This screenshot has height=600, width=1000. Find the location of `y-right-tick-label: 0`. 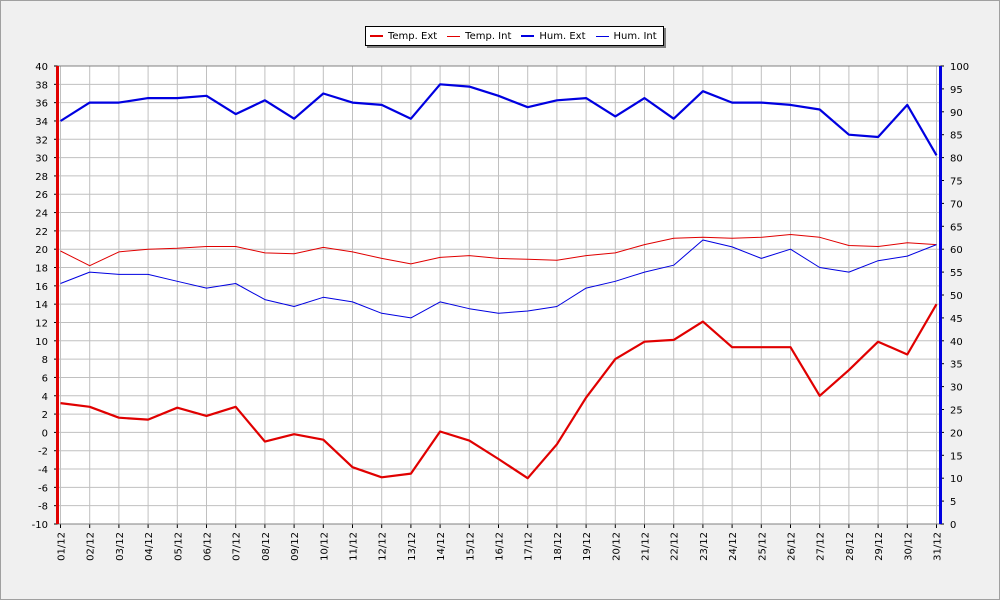

y-right-tick-label: 0 is located at coordinates (953, 525).